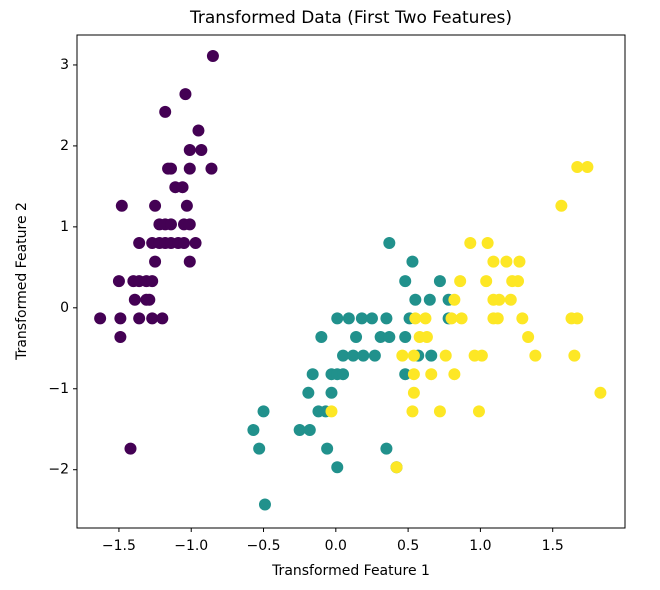 The width and height of the screenshot is (660, 590). Describe the element at coordinates (58, 389) in the screenshot. I see `y-tick-label: −1` at that location.